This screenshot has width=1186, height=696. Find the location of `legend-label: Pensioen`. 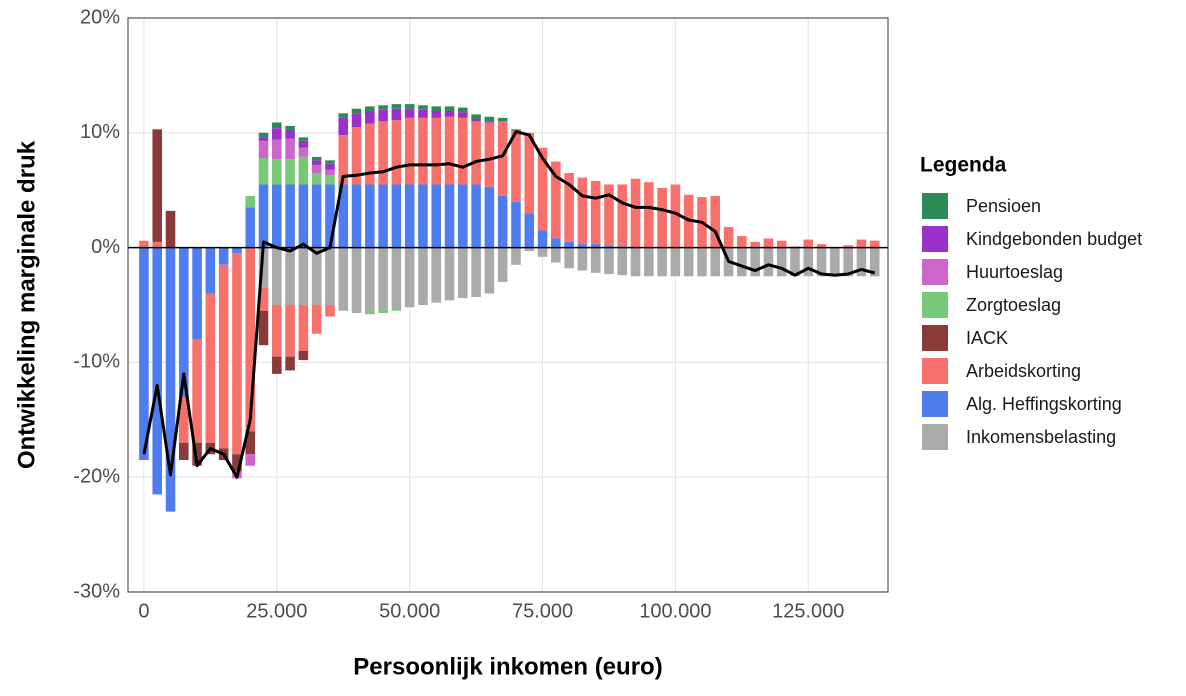

legend-label: Pensioen is located at coordinates (1003, 206).